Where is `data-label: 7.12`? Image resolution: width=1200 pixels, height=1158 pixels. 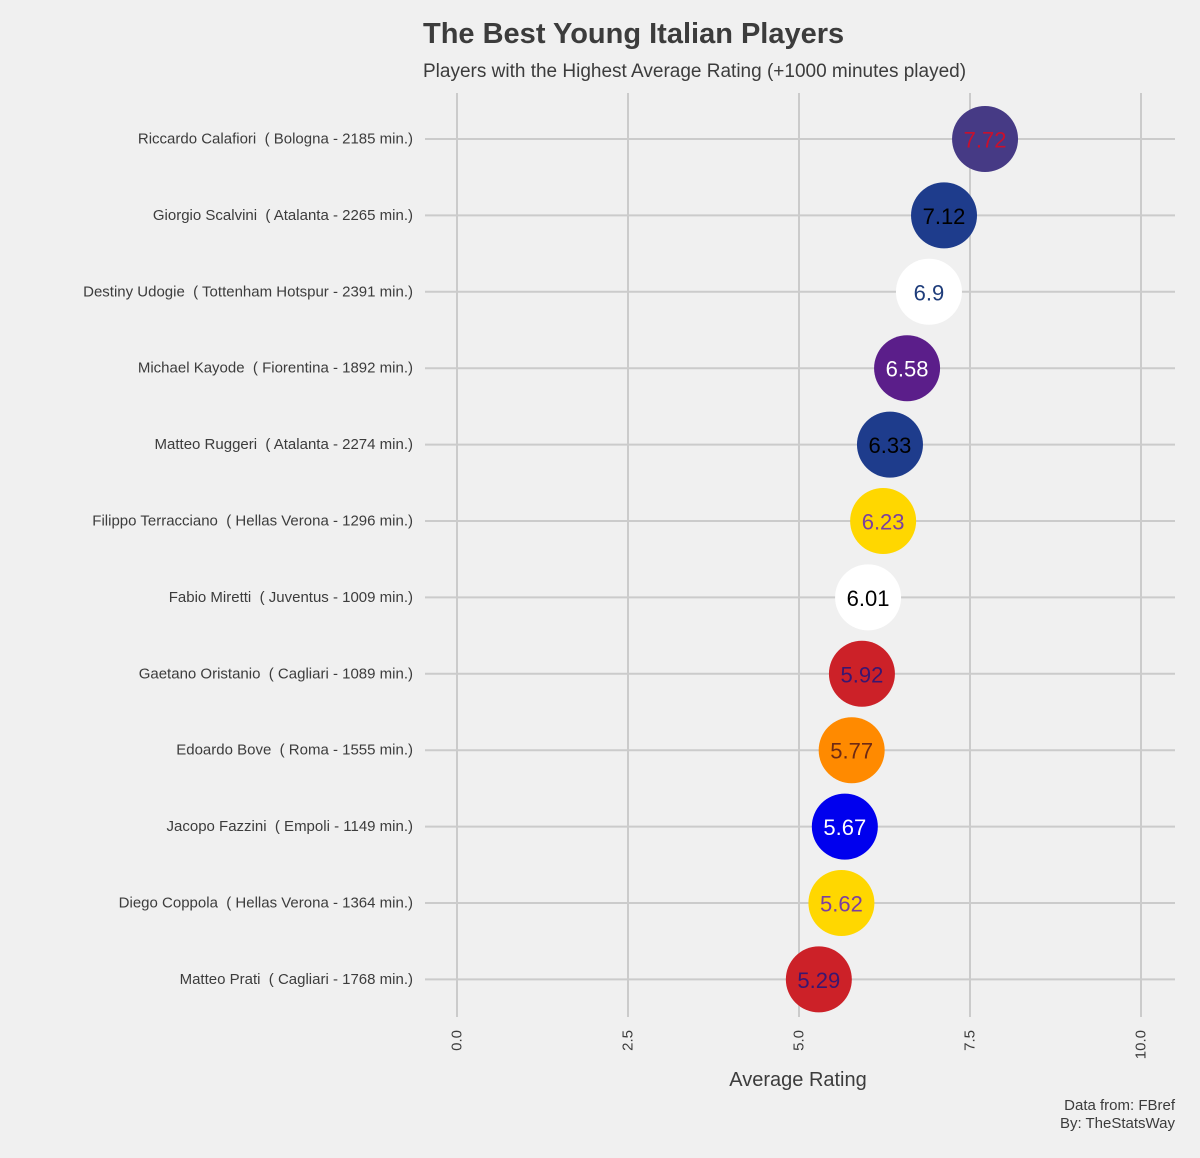 data-label: 7.12 is located at coordinates (944, 216).